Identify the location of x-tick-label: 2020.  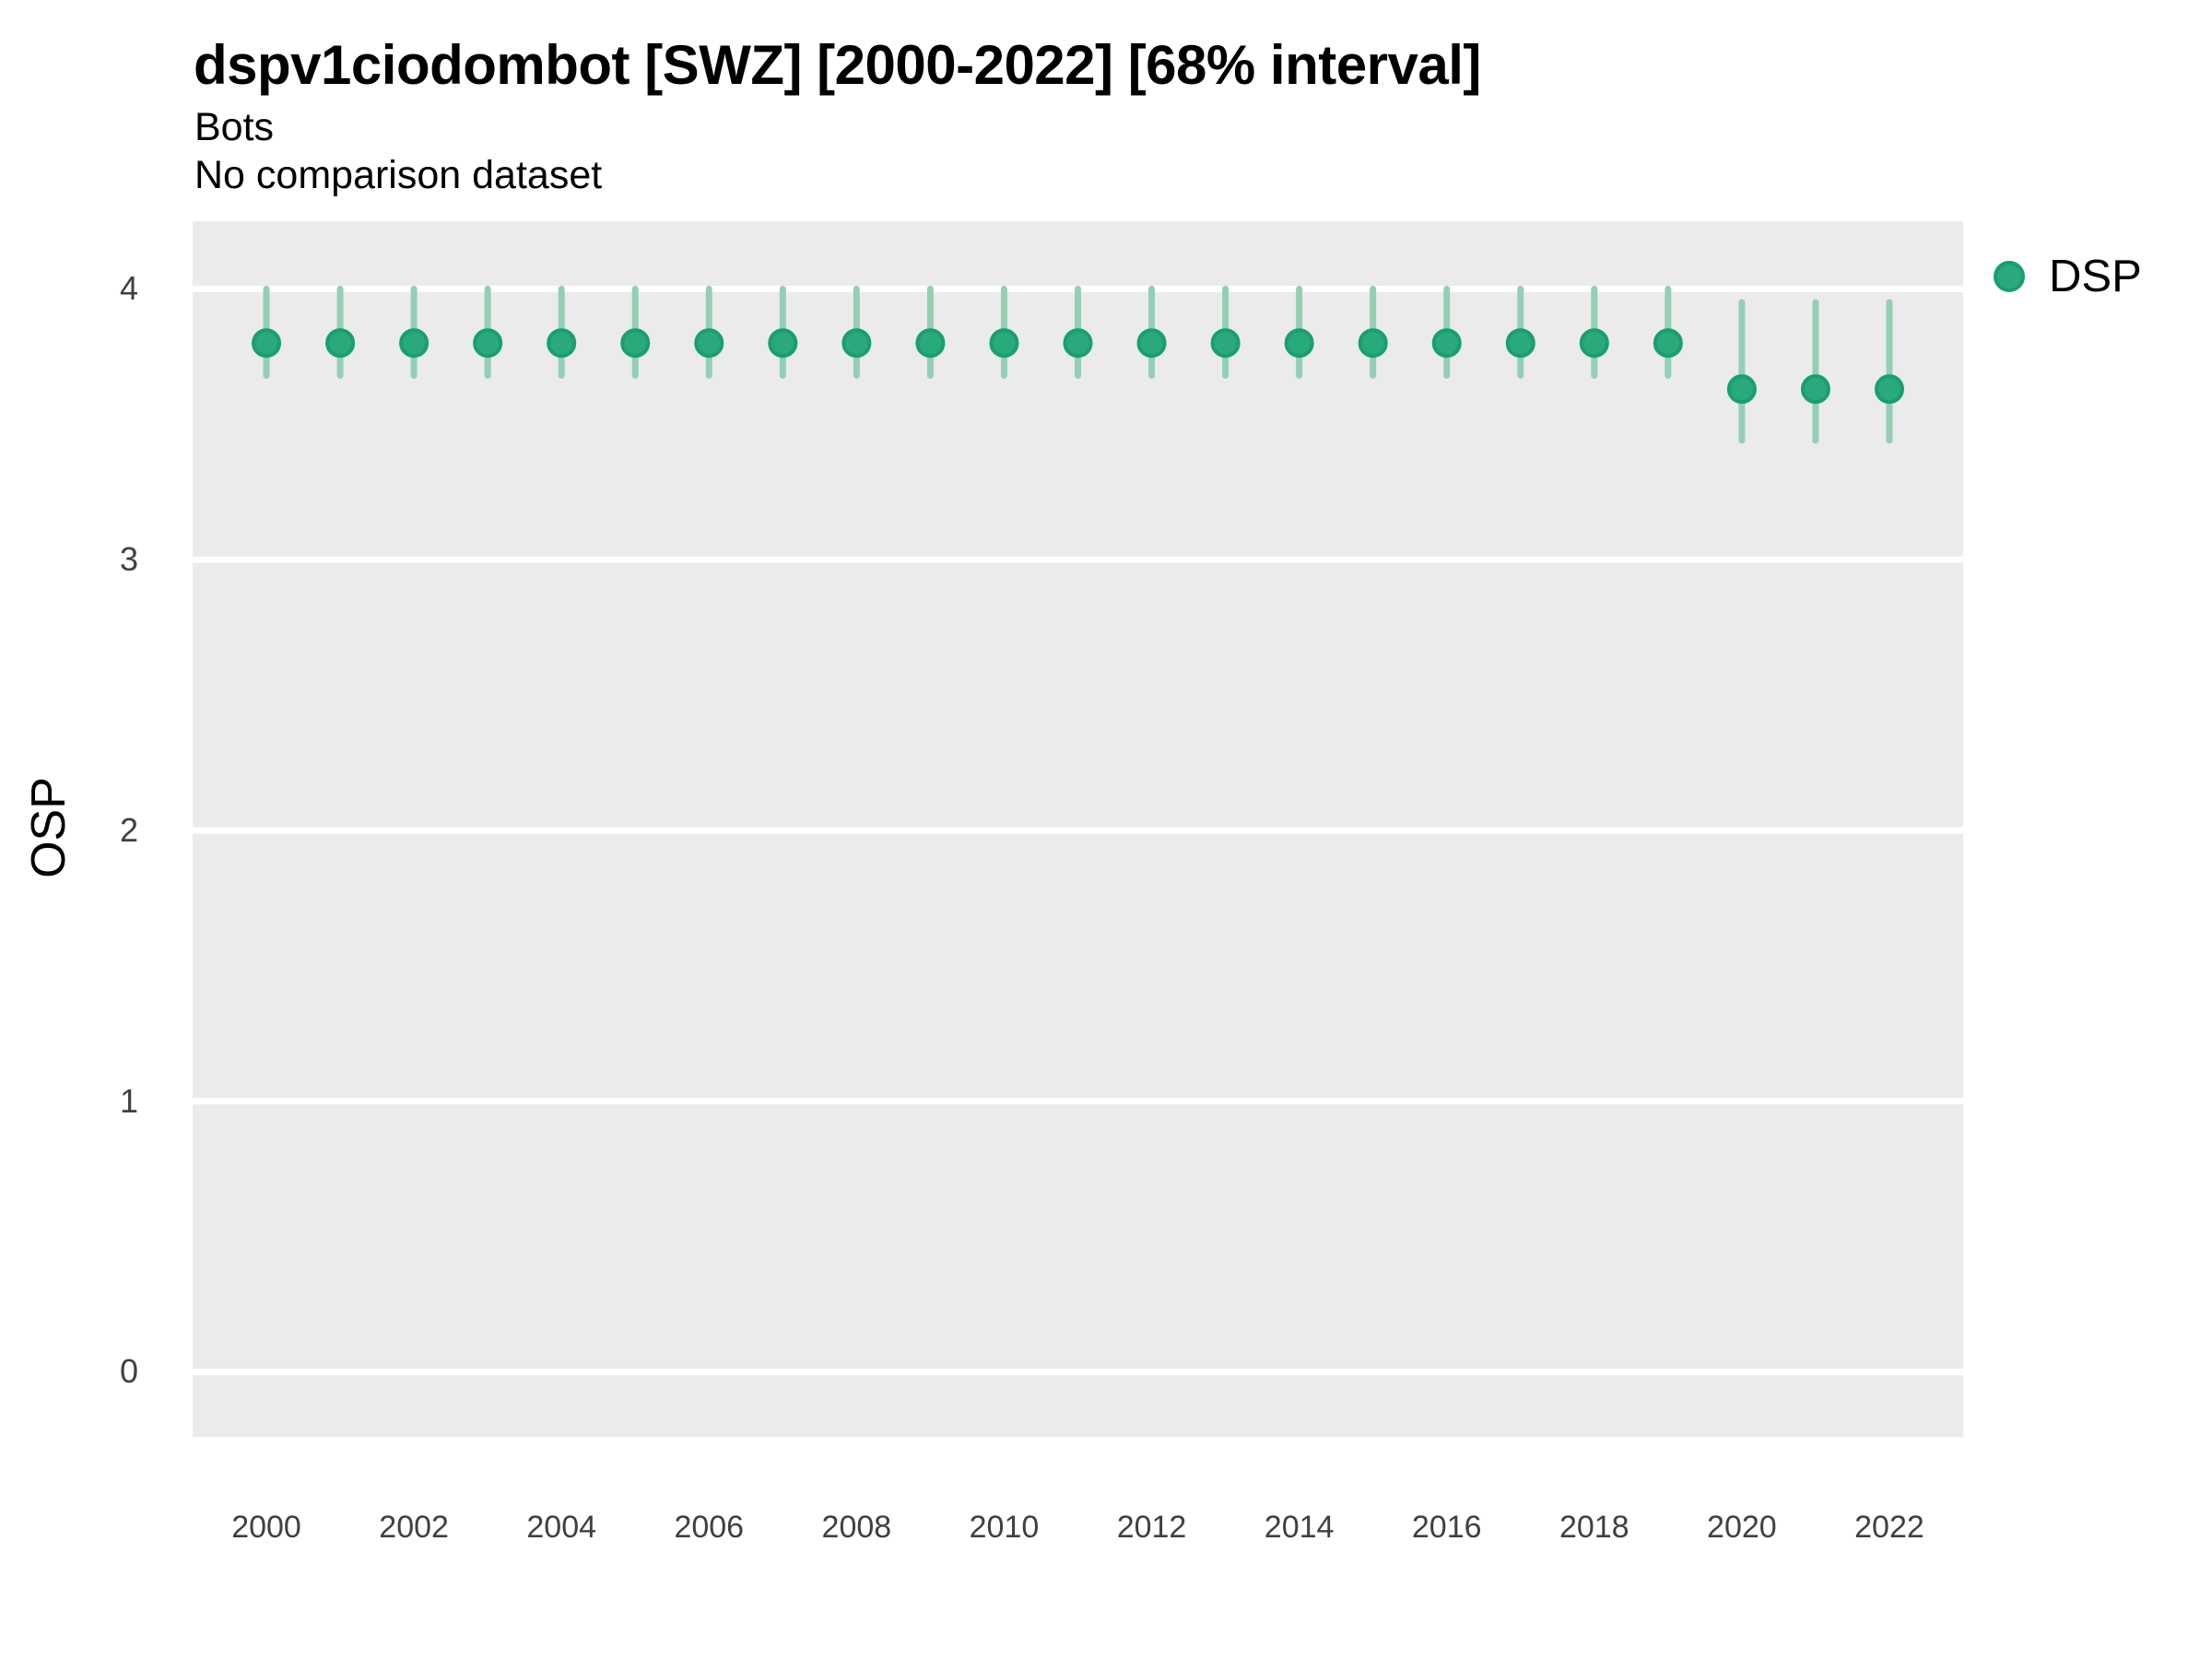
(1742, 1527).